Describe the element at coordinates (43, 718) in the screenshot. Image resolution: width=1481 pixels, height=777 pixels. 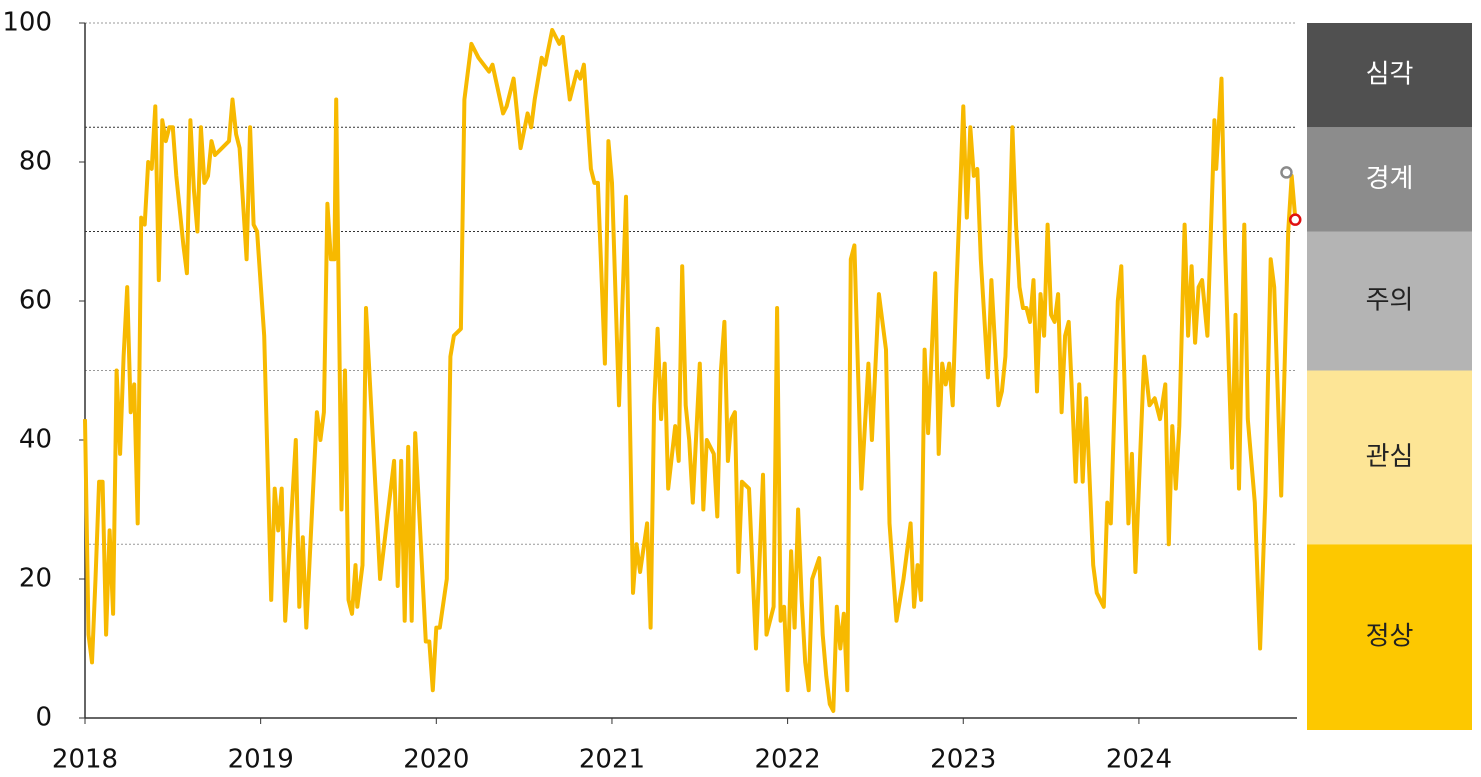
I see `y-tick-label: 0` at that location.